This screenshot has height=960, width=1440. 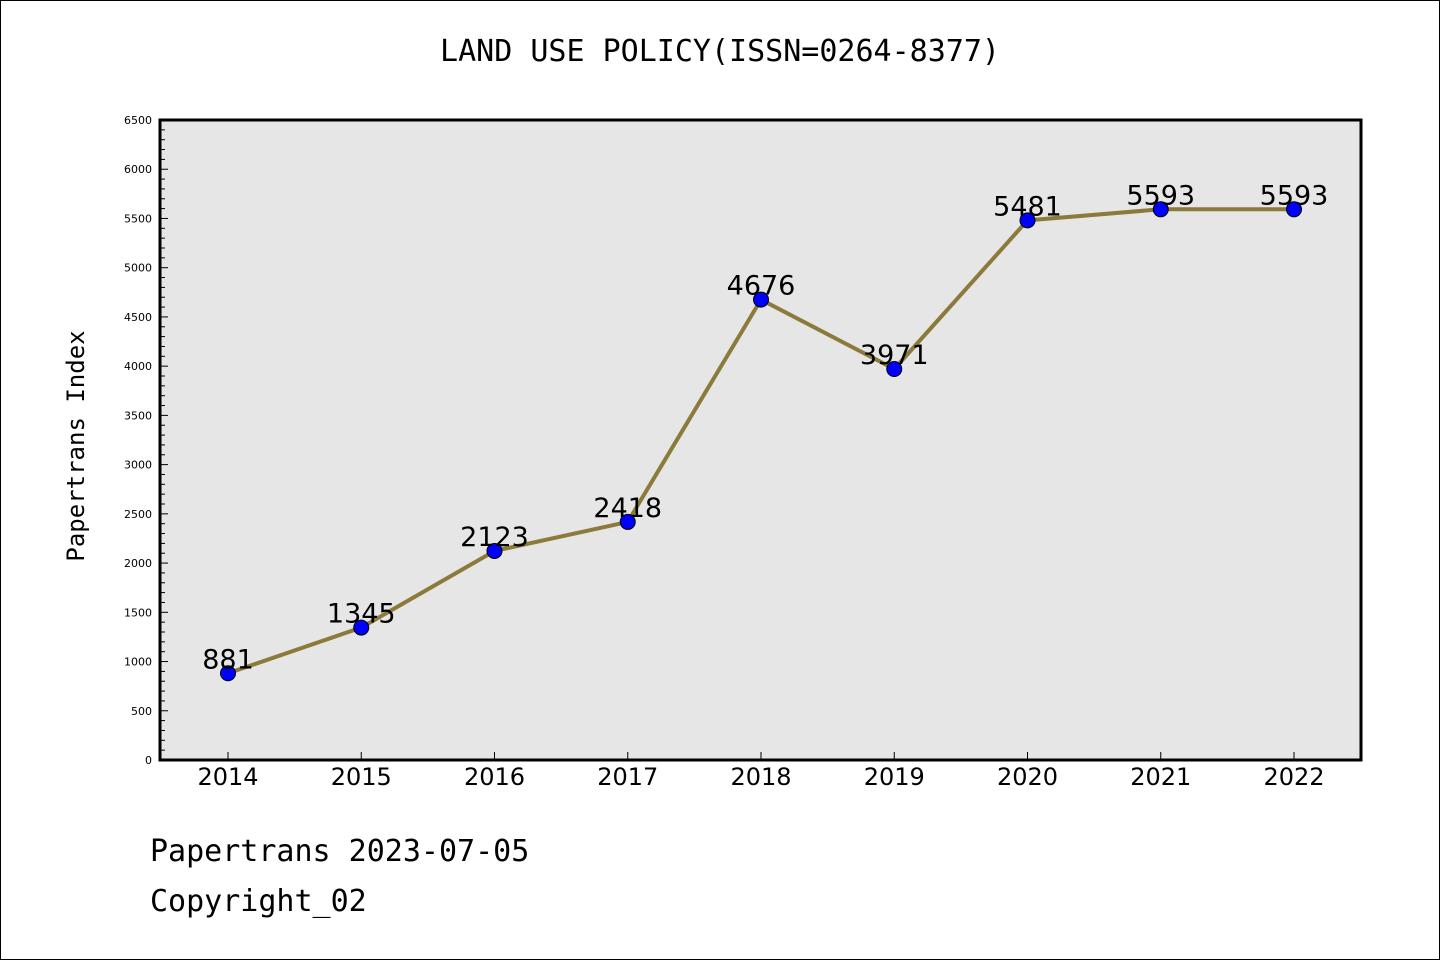 I want to click on data-label: 2123, so click(x=494, y=537).